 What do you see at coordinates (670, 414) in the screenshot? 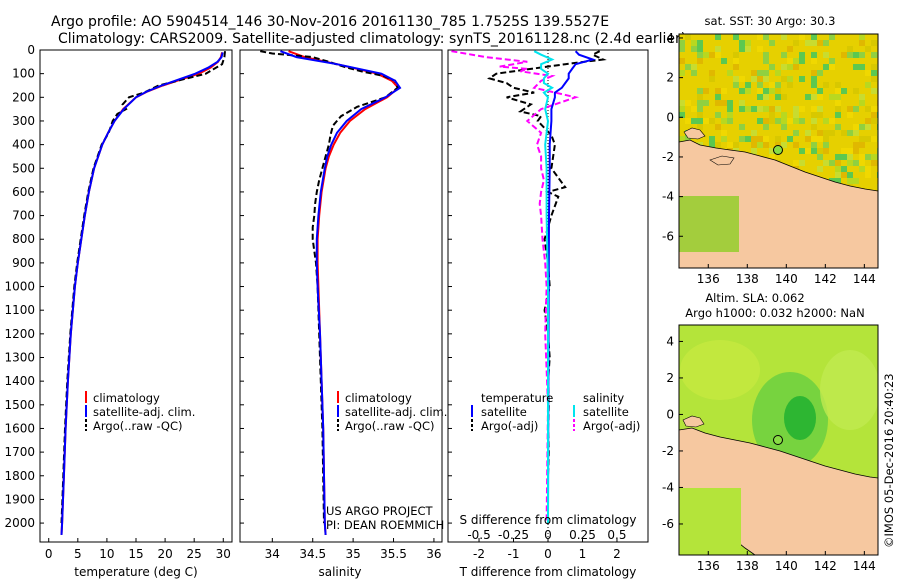
I see `map-lat-tick-label: 0` at bounding box center [670, 414].